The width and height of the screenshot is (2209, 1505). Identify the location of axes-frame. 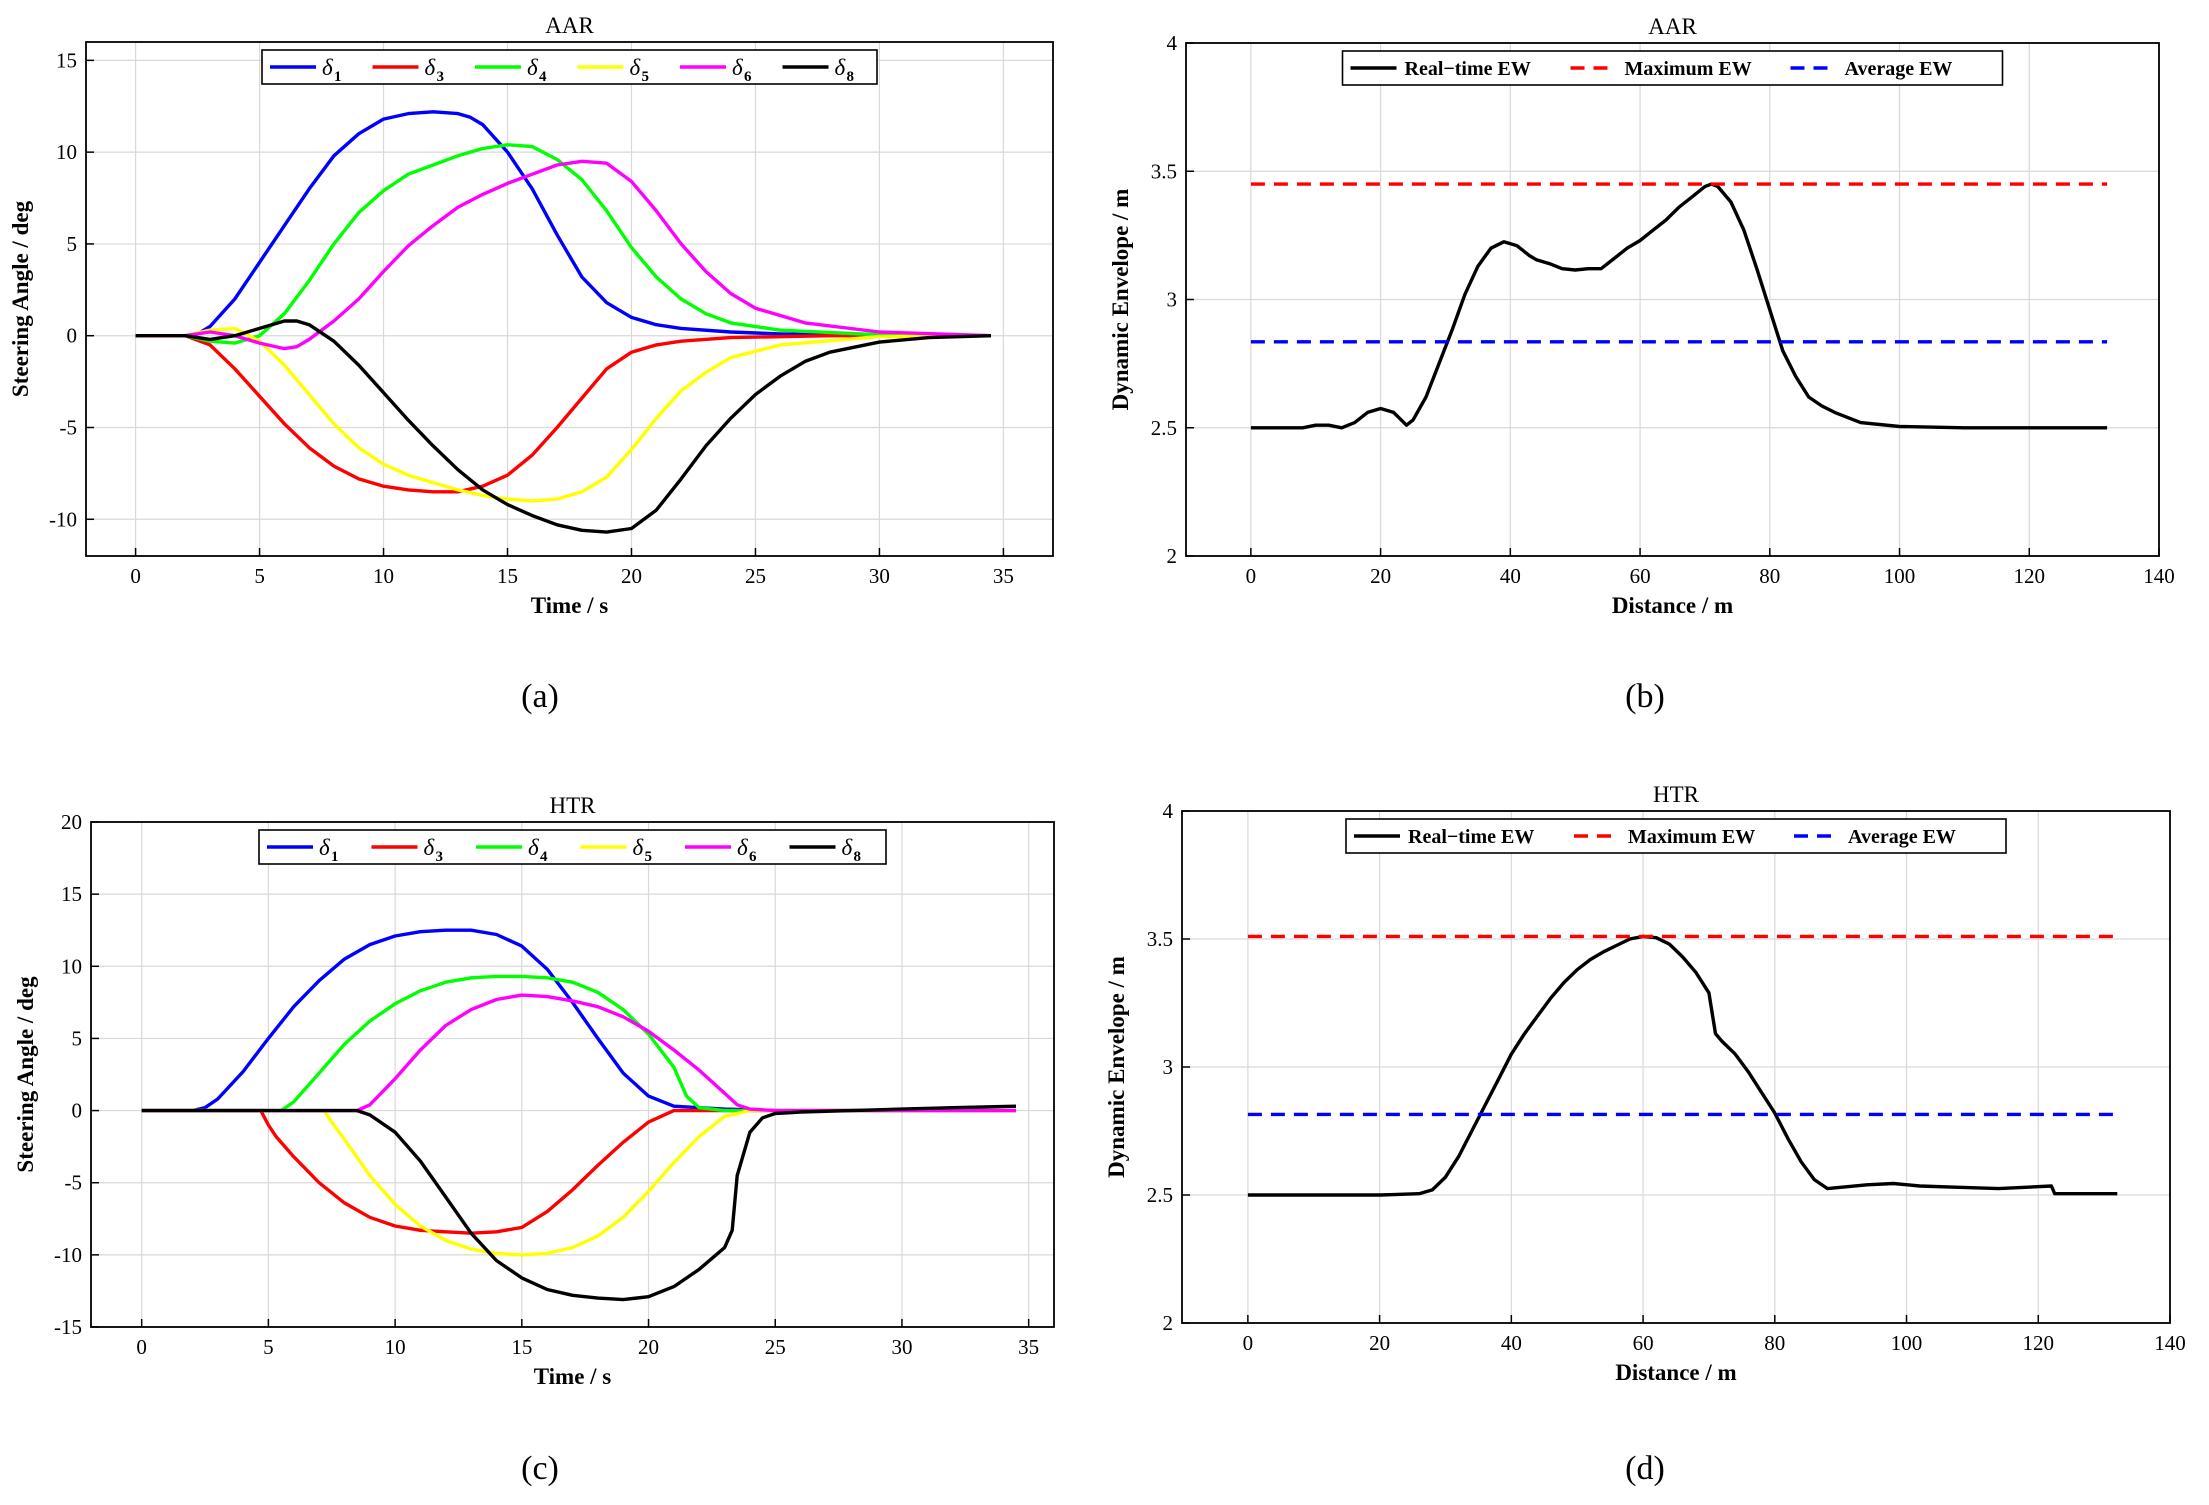
(572, 1074).